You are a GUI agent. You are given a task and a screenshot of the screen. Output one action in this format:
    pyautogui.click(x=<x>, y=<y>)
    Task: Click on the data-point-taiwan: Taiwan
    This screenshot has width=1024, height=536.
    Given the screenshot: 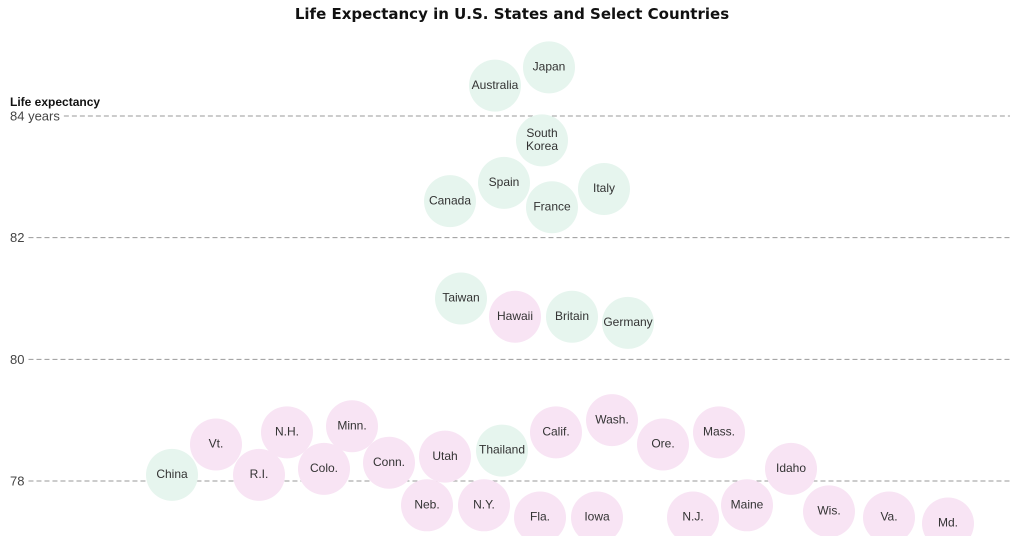 What is the action you would take?
    pyautogui.click(x=461, y=298)
    